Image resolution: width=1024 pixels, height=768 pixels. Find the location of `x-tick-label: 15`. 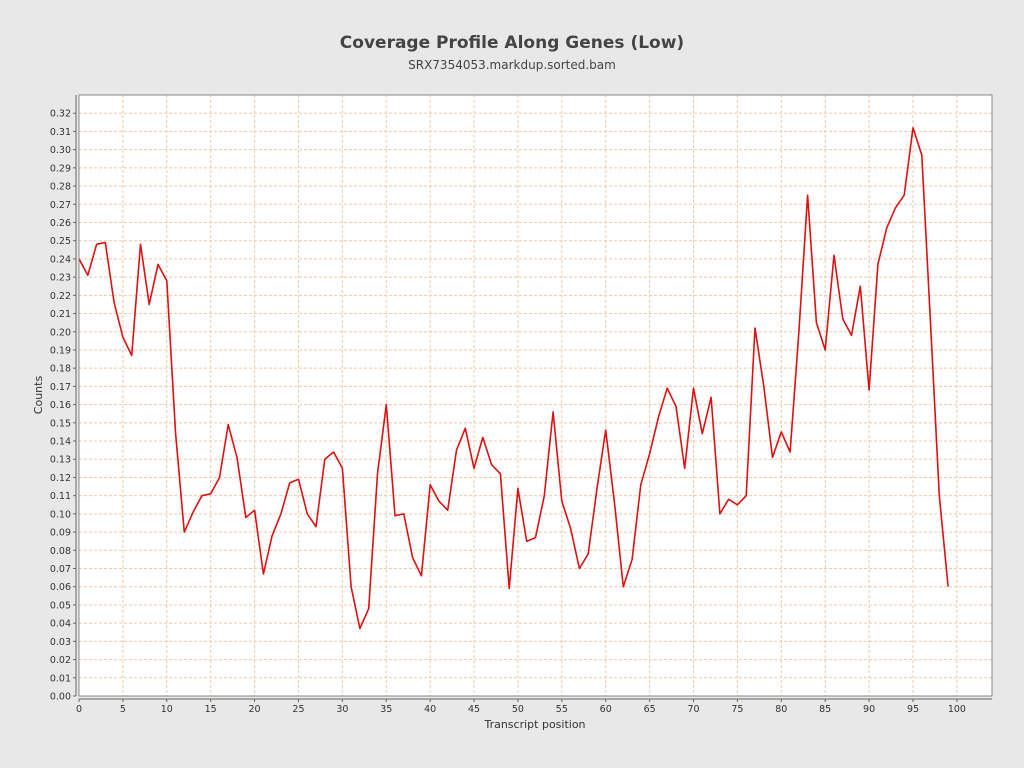

x-tick-label: 15 is located at coordinates (211, 709).